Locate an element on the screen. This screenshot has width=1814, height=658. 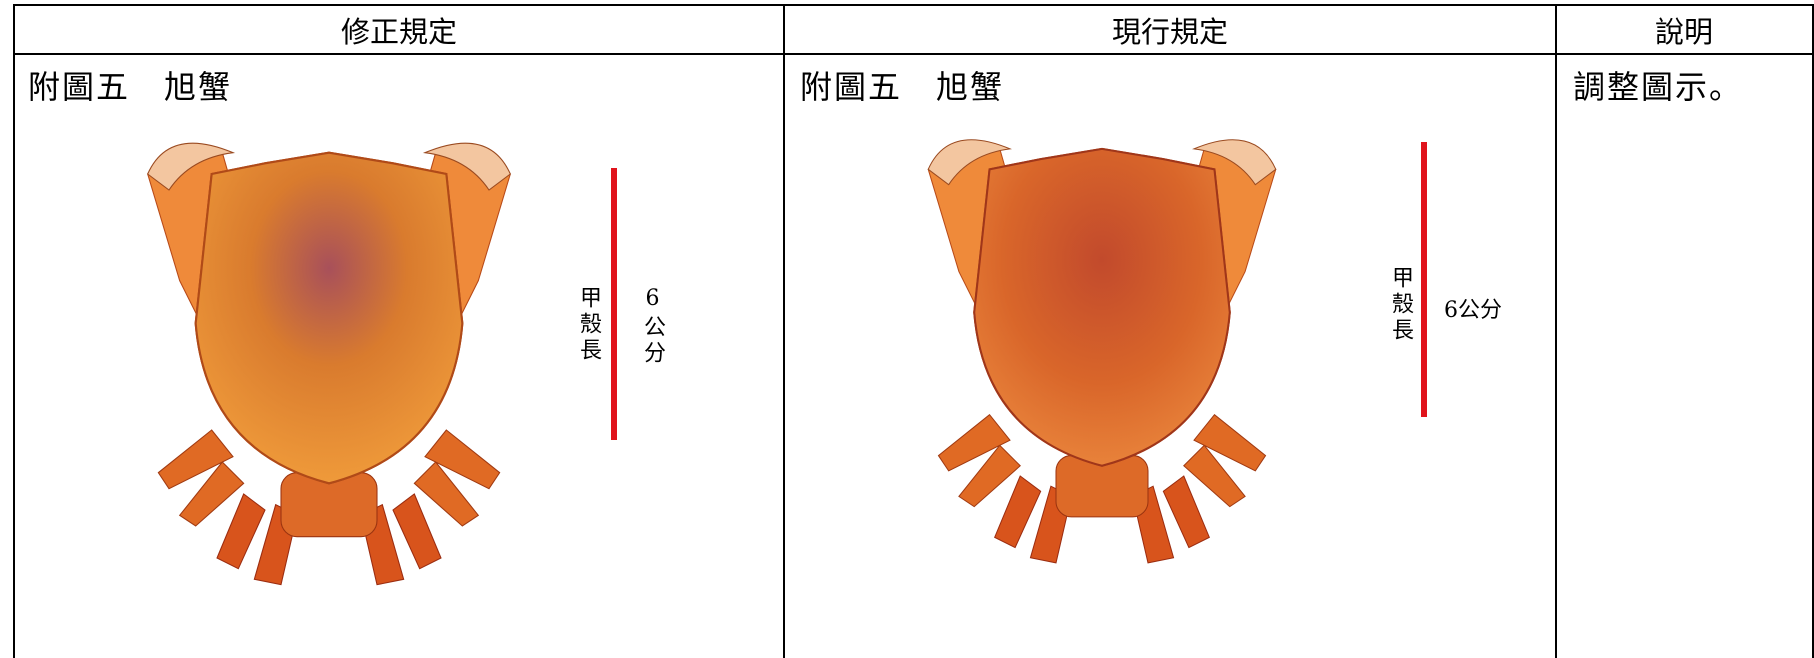
description: 調整圖示。 is located at coordinates (1658, 87).